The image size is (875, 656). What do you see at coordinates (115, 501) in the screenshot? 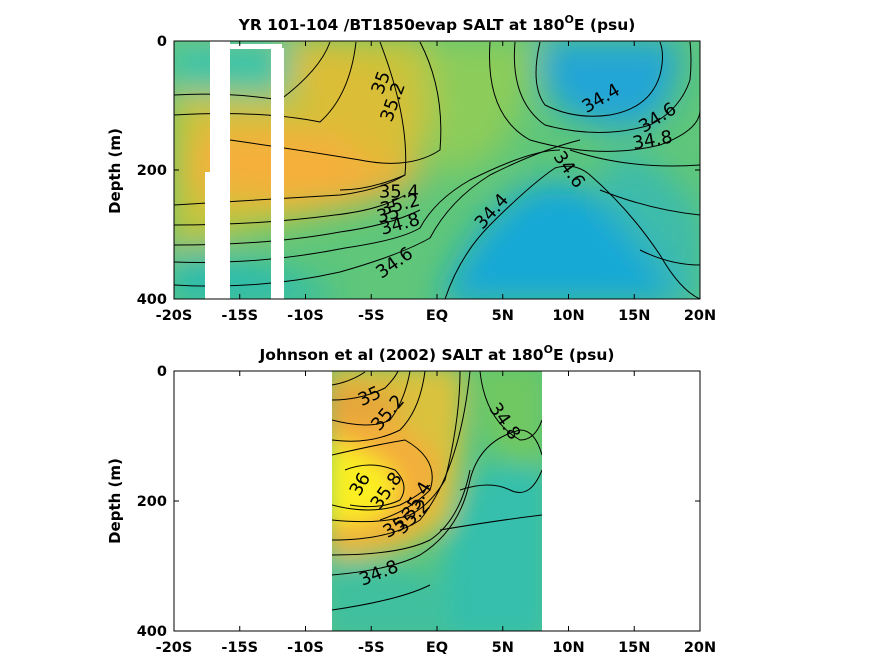
I see `y-axis-label-bottom: Depth (m)` at bounding box center [115, 501].